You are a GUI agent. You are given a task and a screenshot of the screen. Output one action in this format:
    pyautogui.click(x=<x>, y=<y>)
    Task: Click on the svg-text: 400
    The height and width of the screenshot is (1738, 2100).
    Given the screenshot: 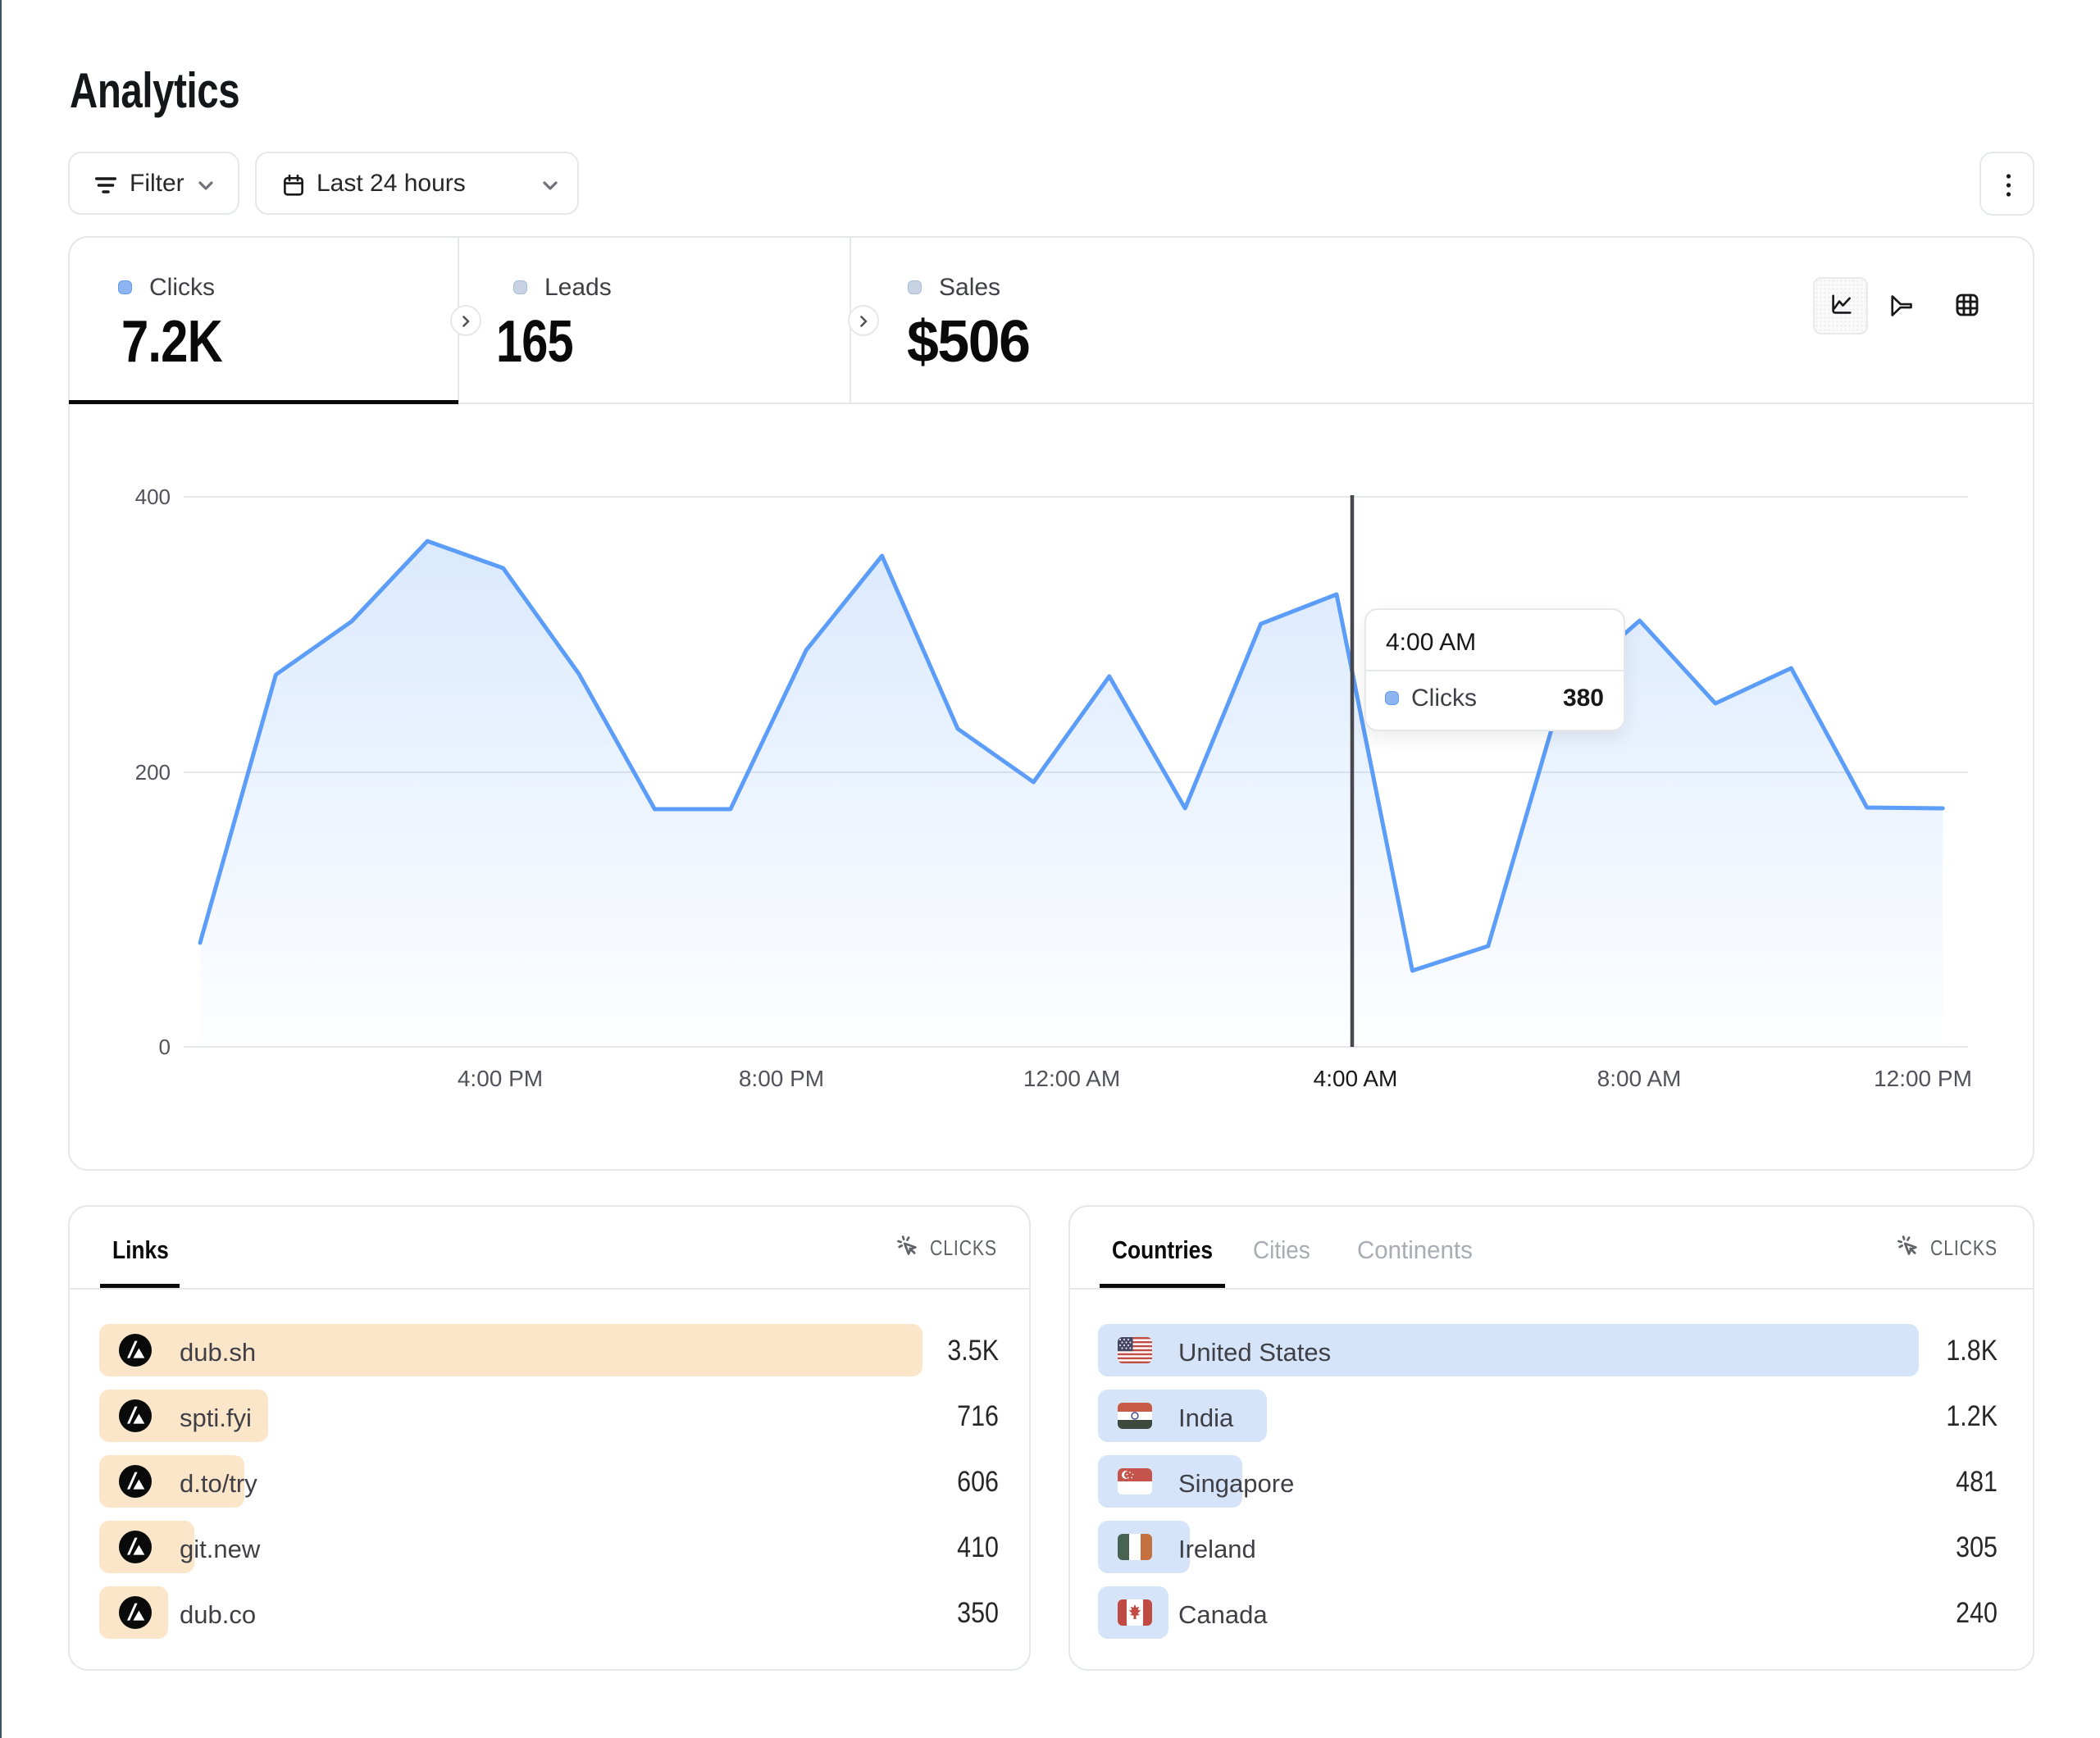 What is the action you would take?
    pyautogui.click(x=153, y=497)
    